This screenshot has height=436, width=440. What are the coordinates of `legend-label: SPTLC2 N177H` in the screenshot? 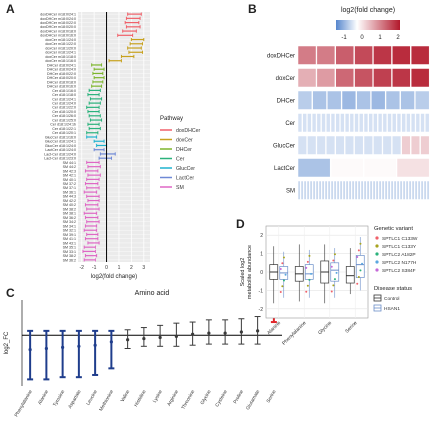 It's located at (399, 263).